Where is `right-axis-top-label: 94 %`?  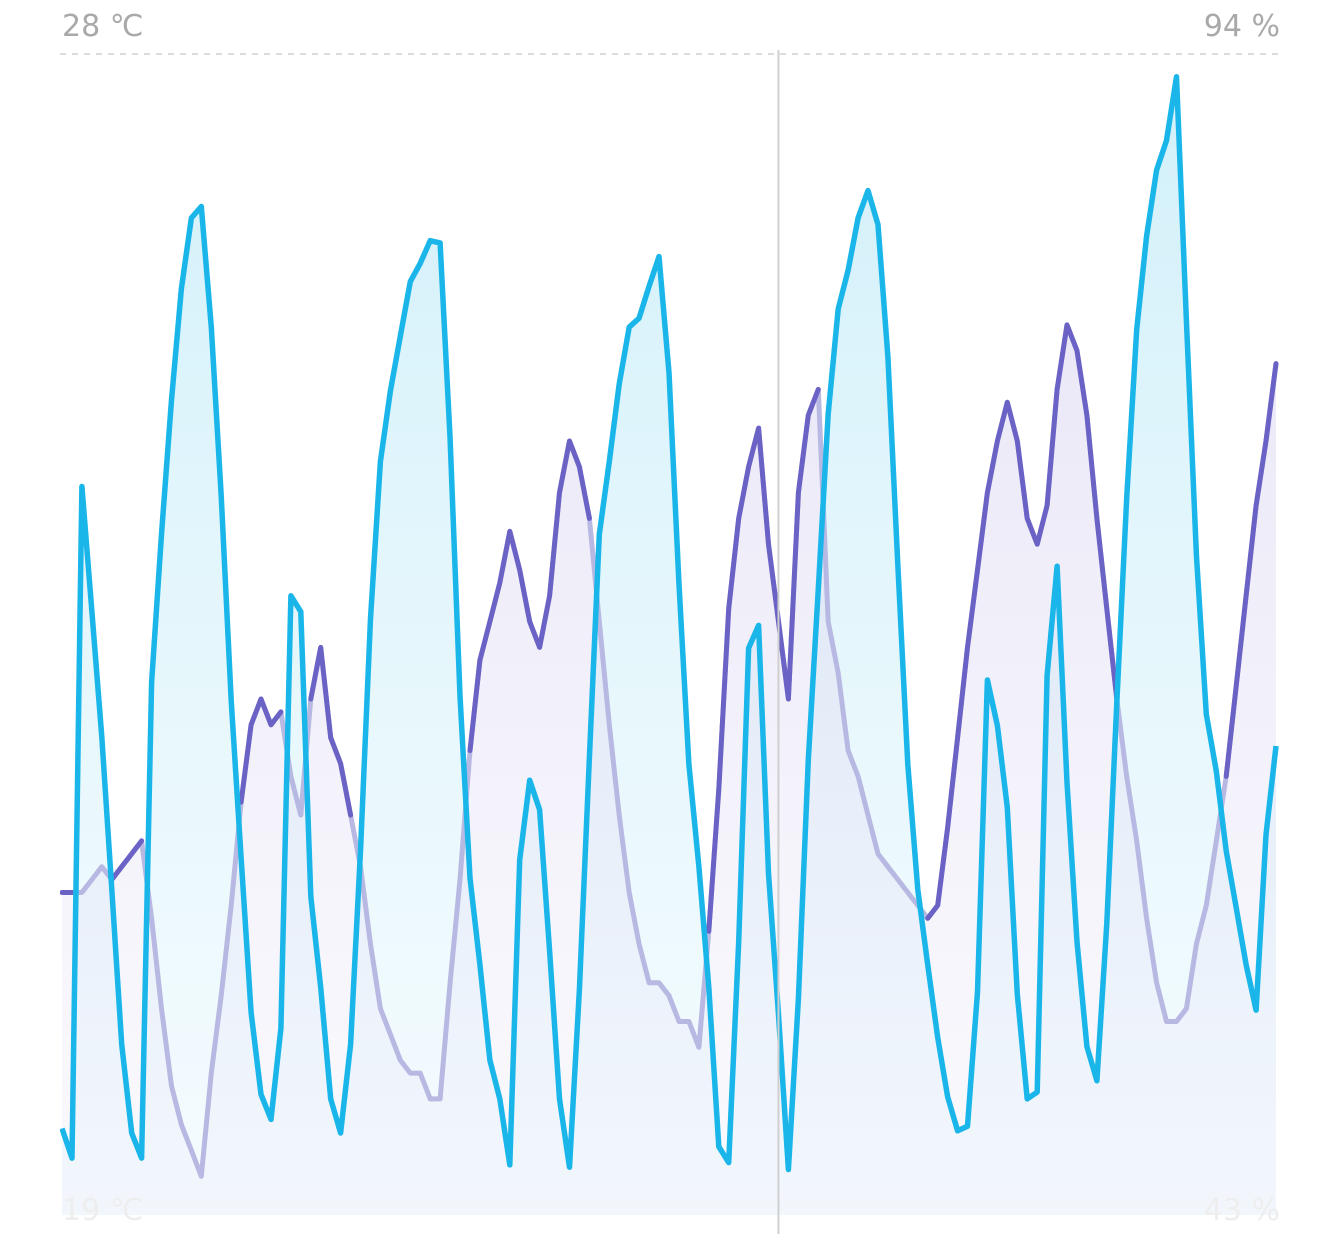 right-axis-top-label: 94 % is located at coordinates (1241, 26).